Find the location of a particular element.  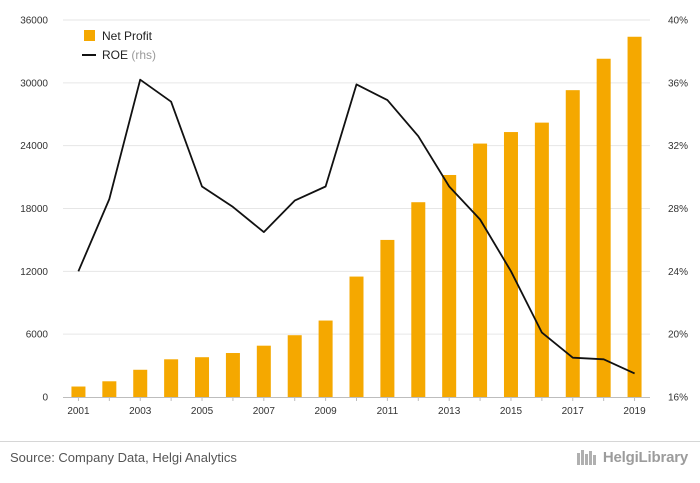

x-tick-label: 2013 is located at coordinates (449, 411).